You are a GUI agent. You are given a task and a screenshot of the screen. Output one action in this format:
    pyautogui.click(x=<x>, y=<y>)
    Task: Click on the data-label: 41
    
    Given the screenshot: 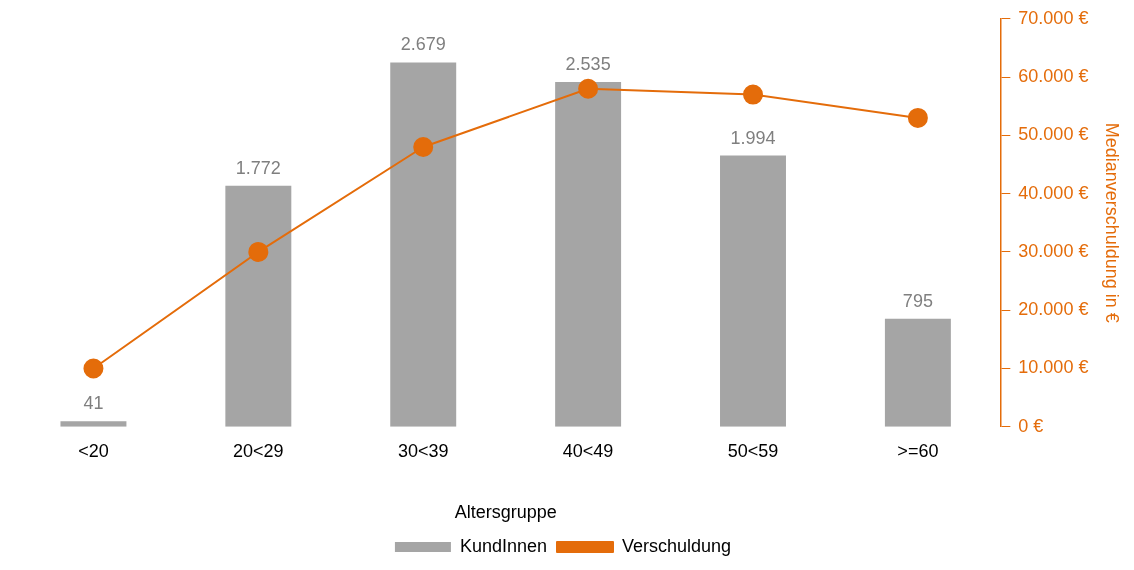 What is the action you would take?
    pyautogui.click(x=93, y=403)
    